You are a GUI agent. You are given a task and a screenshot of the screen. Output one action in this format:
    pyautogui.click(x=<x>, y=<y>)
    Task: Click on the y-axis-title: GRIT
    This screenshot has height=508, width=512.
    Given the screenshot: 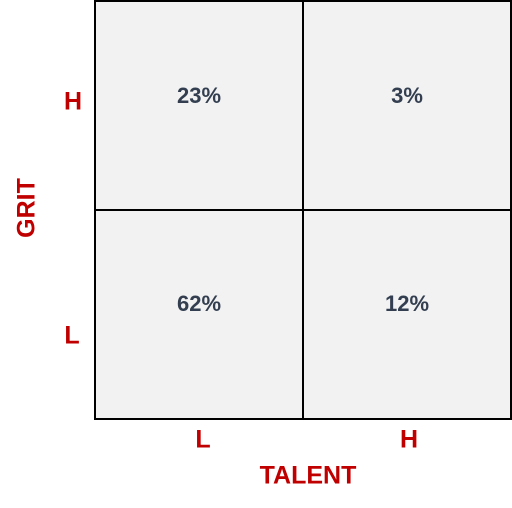 What is the action you would take?
    pyautogui.click(x=27, y=208)
    